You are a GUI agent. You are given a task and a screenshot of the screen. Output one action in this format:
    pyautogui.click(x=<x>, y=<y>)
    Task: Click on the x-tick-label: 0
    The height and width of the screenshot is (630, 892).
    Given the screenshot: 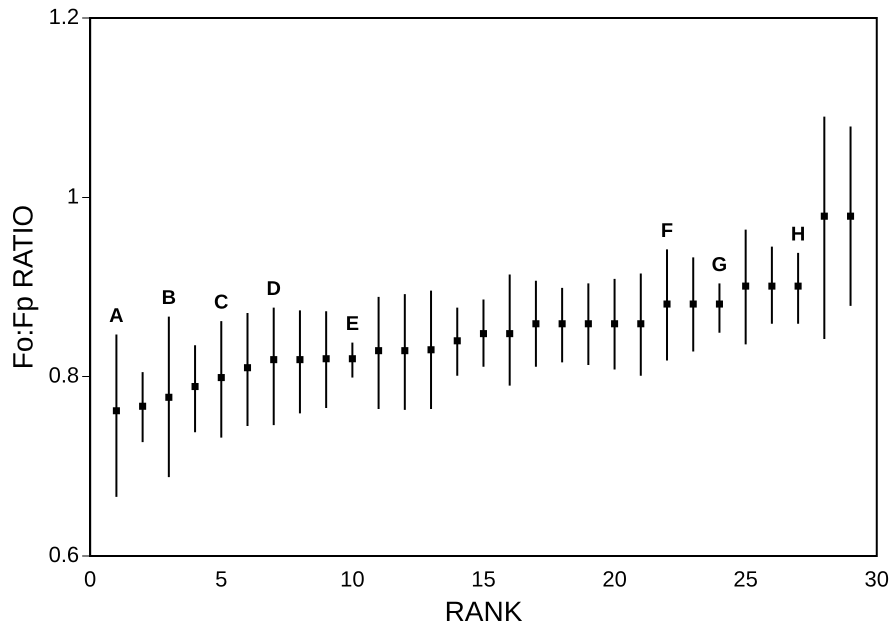 What is the action you would take?
    pyautogui.click(x=90, y=579)
    